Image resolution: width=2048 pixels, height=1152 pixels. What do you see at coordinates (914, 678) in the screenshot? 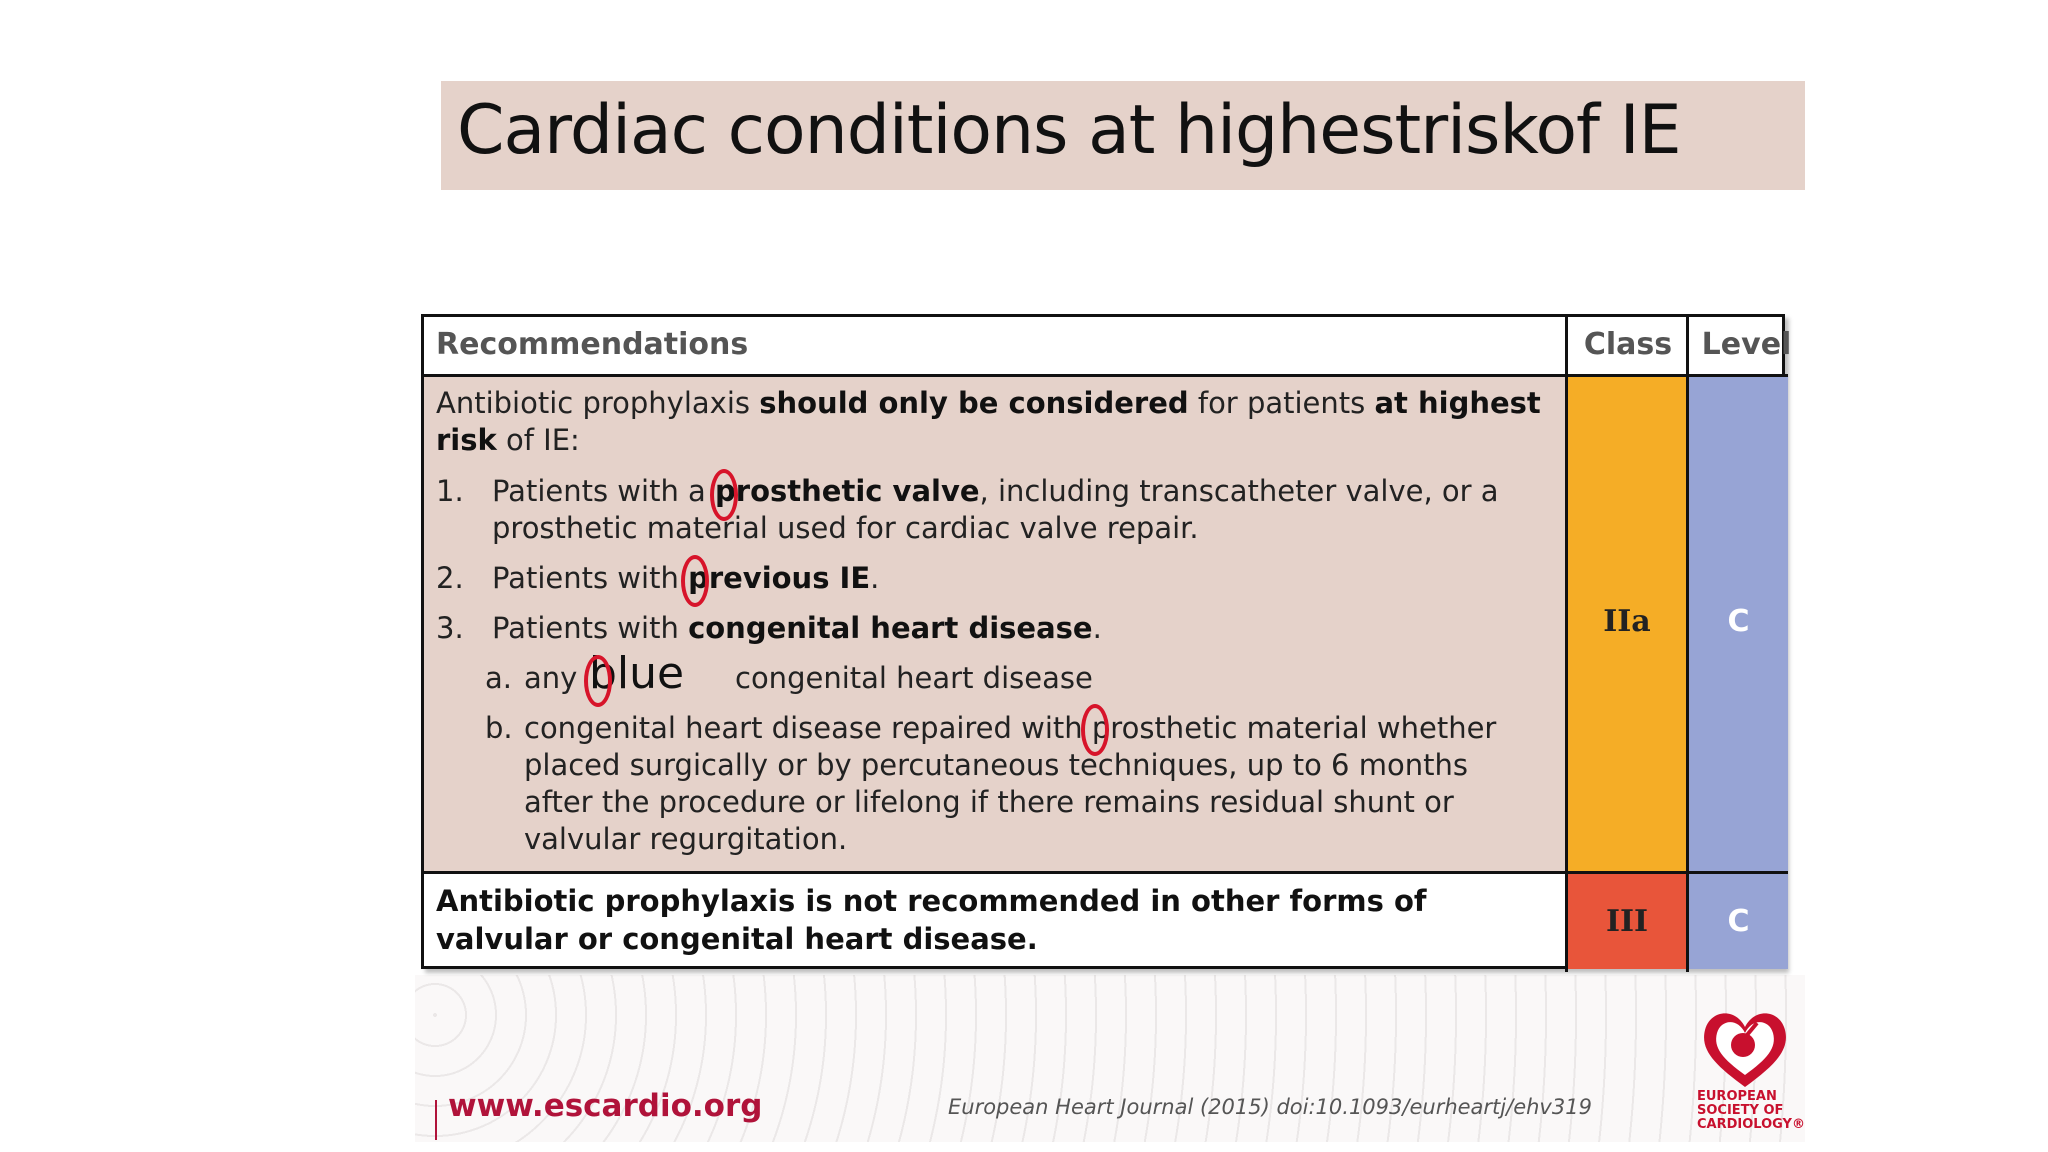
I see `subitem-a-text: congenital heart disease` at bounding box center [914, 678].